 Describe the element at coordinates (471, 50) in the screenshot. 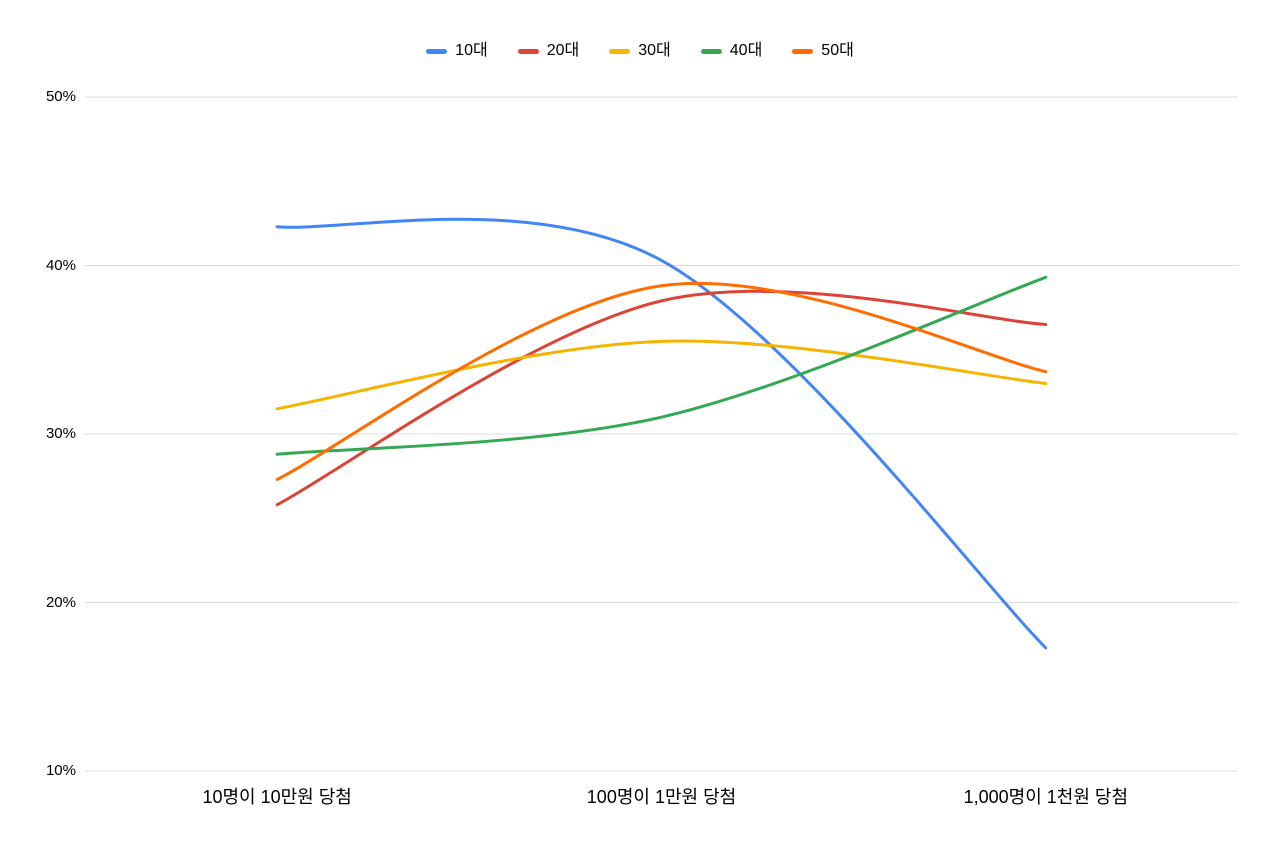

I see `legend-series-label: 10대` at that location.